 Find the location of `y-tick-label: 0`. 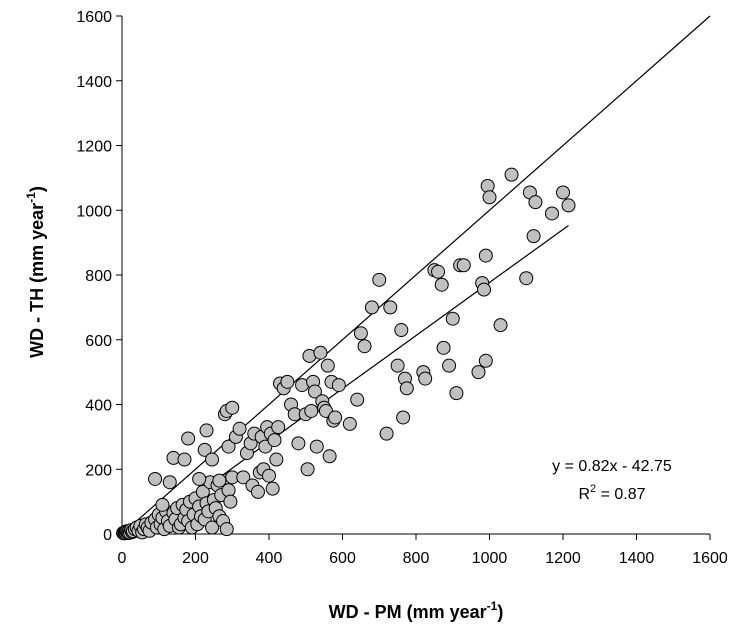

y-tick-label: 0 is located at coordinates (107, 535).